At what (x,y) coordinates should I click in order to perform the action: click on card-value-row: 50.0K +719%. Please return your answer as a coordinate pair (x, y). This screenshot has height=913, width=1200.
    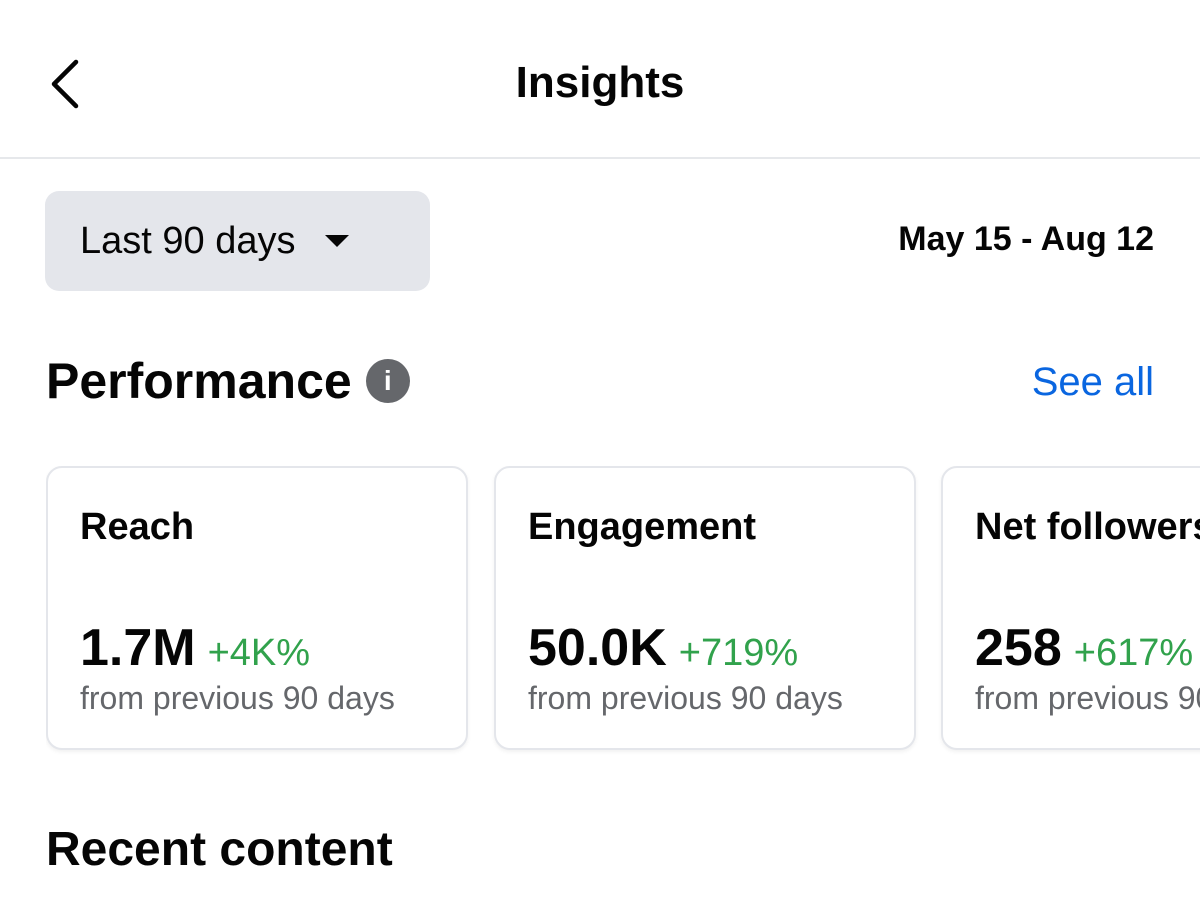
    Looking at the image, I should click on (663, 648).